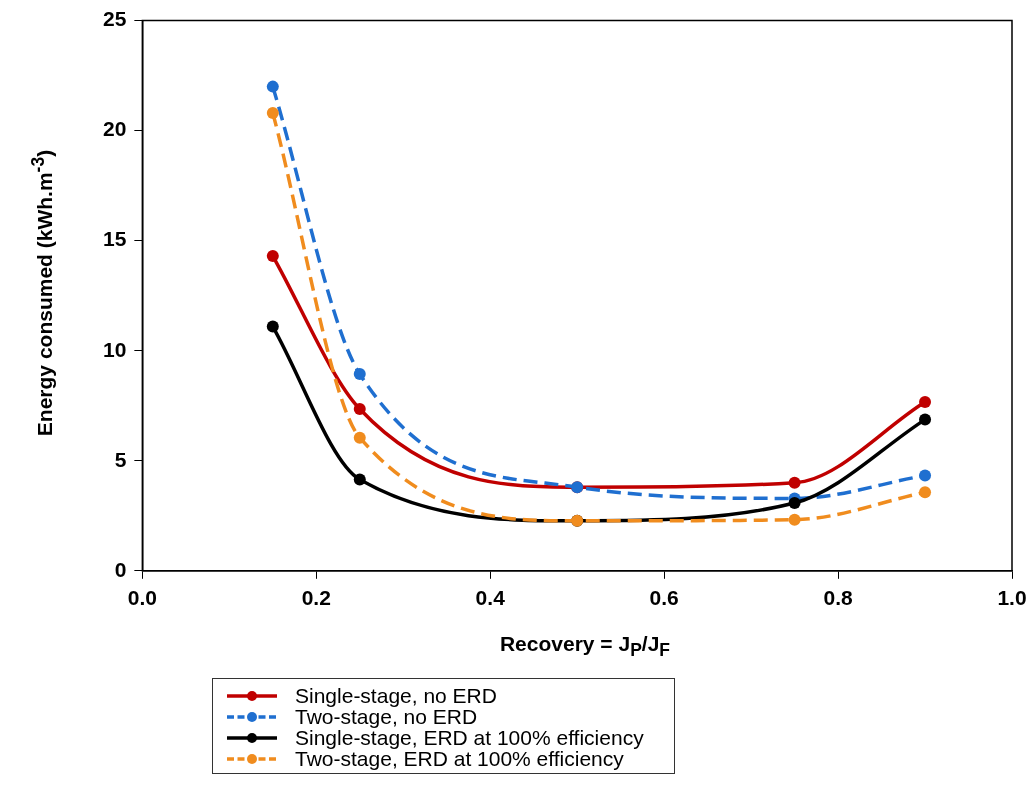 This screenshot has height=800, width=1035. I want to click on x-tick-label: 1.0, so click(1012, 598).